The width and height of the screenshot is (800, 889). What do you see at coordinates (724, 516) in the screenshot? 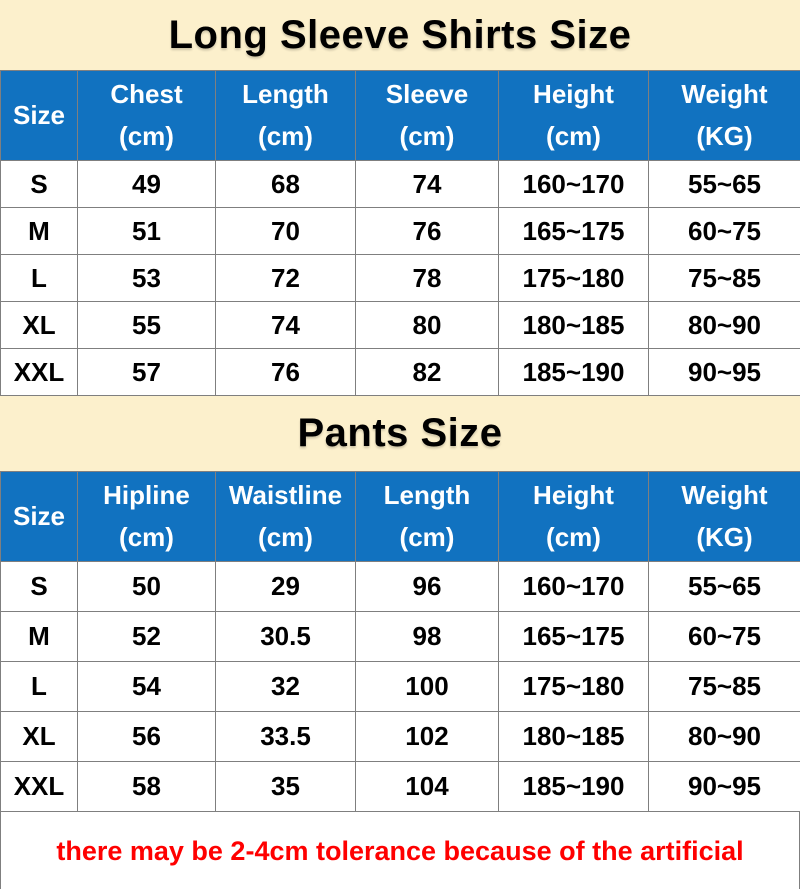
I see `pants-header-weight: Weight (KG)` at bounding box center [724, 516].